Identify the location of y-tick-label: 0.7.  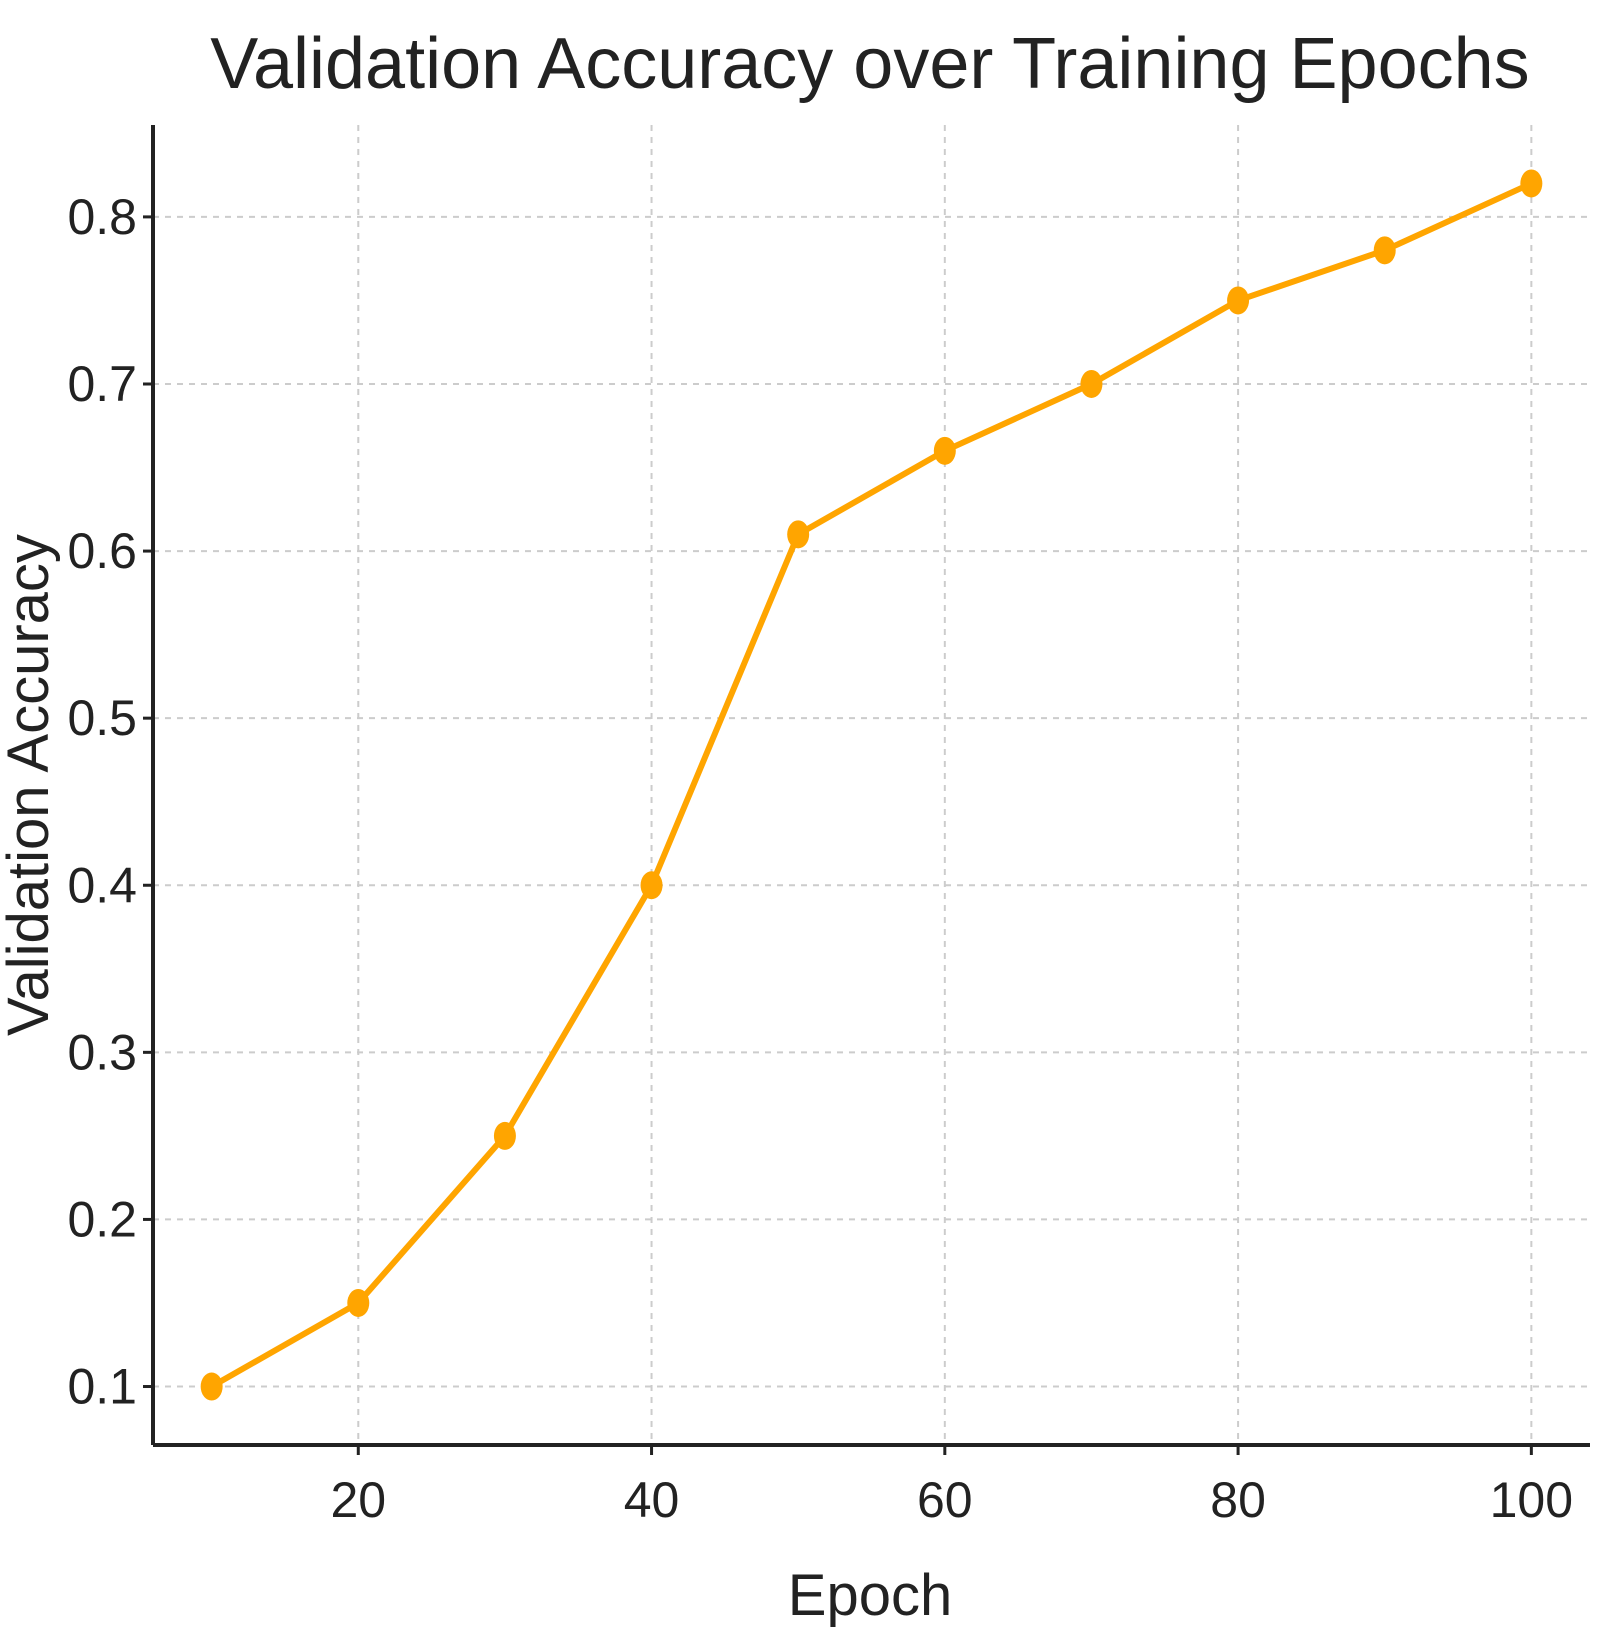
(102, 384).